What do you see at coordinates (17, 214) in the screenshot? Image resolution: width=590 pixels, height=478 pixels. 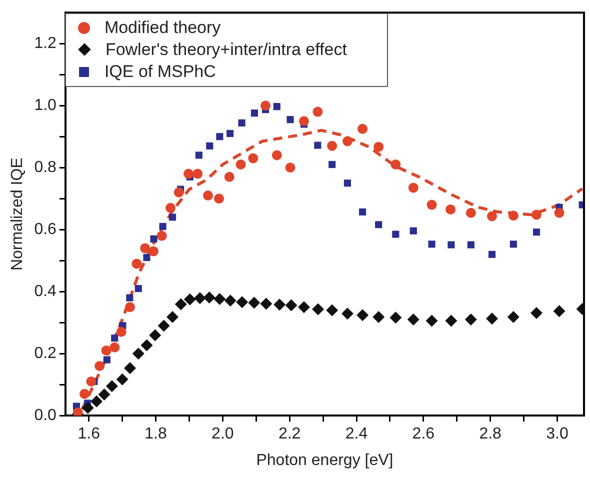 I see `y-axis-title: Normalized IQE` at bounding box center [17, 214].